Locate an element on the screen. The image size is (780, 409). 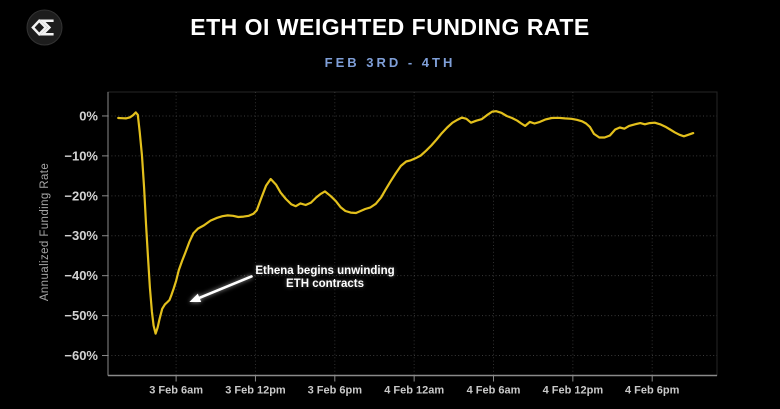
y-tick-label: −10% is located at coordinates (81, 155).